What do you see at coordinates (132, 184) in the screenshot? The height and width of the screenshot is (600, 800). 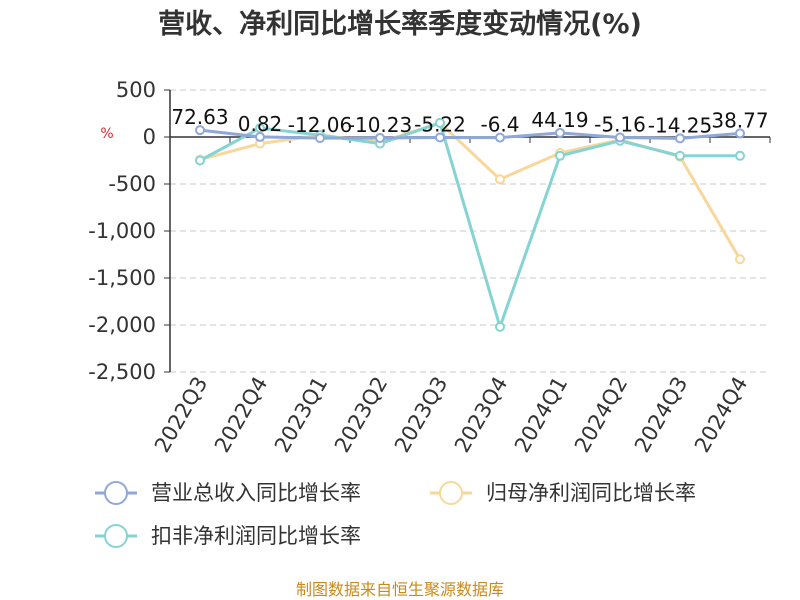 I see `y-tick-label: -500` at bounding box center [132, 184].